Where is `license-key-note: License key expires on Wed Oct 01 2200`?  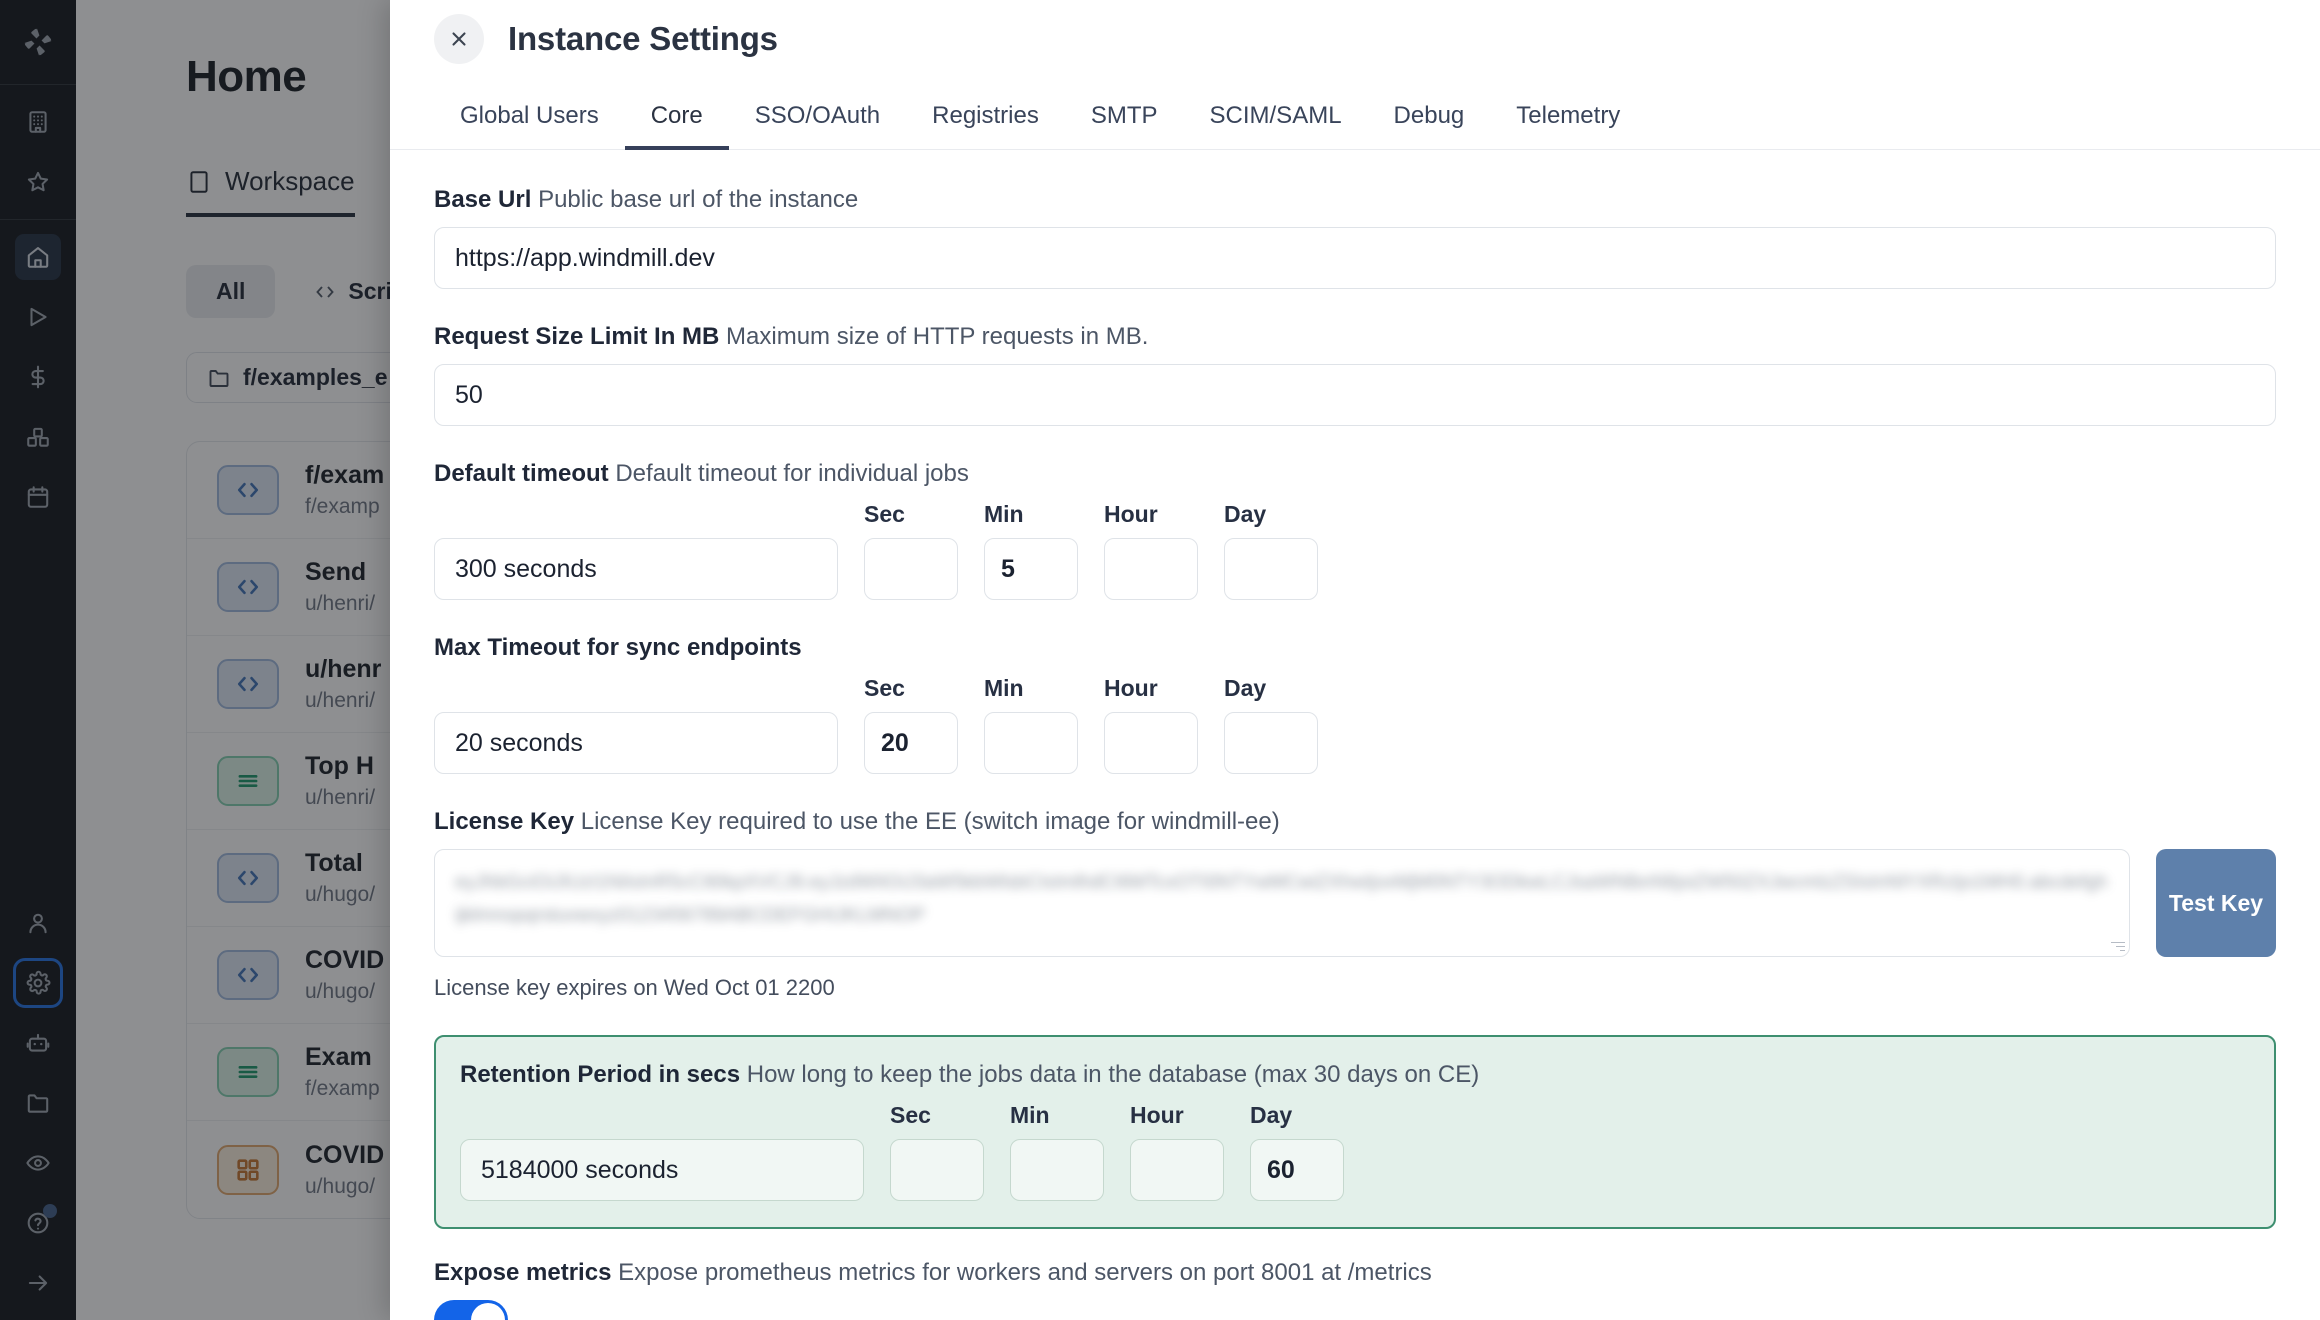
license-key-note: License key expires on Wed Oct 01 2200 is located at coordinates (634, 987).